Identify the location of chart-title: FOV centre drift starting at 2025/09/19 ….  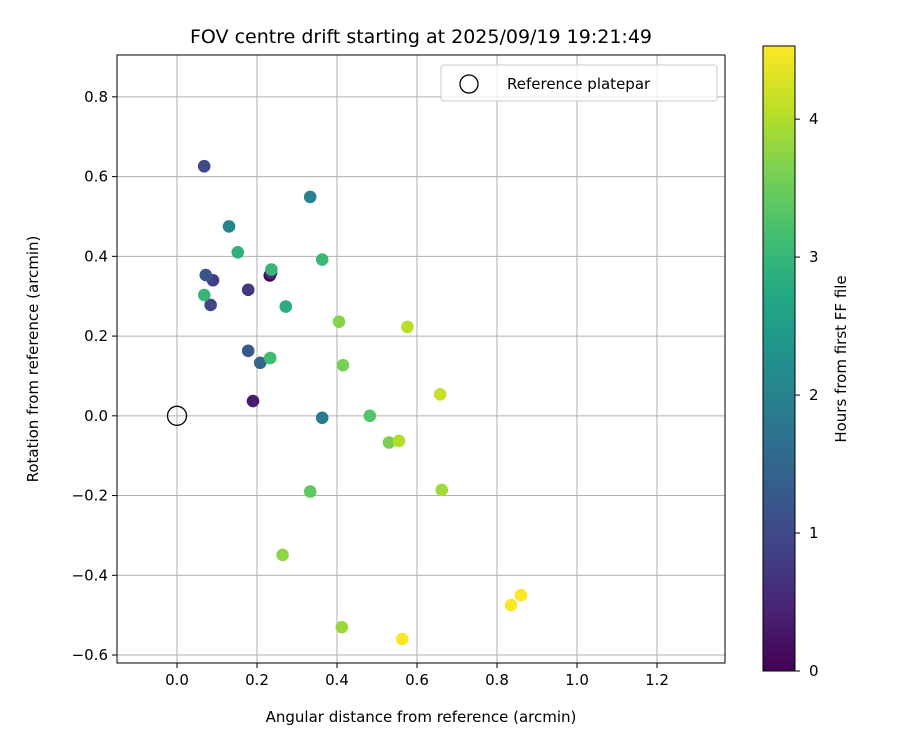
(421, 37).